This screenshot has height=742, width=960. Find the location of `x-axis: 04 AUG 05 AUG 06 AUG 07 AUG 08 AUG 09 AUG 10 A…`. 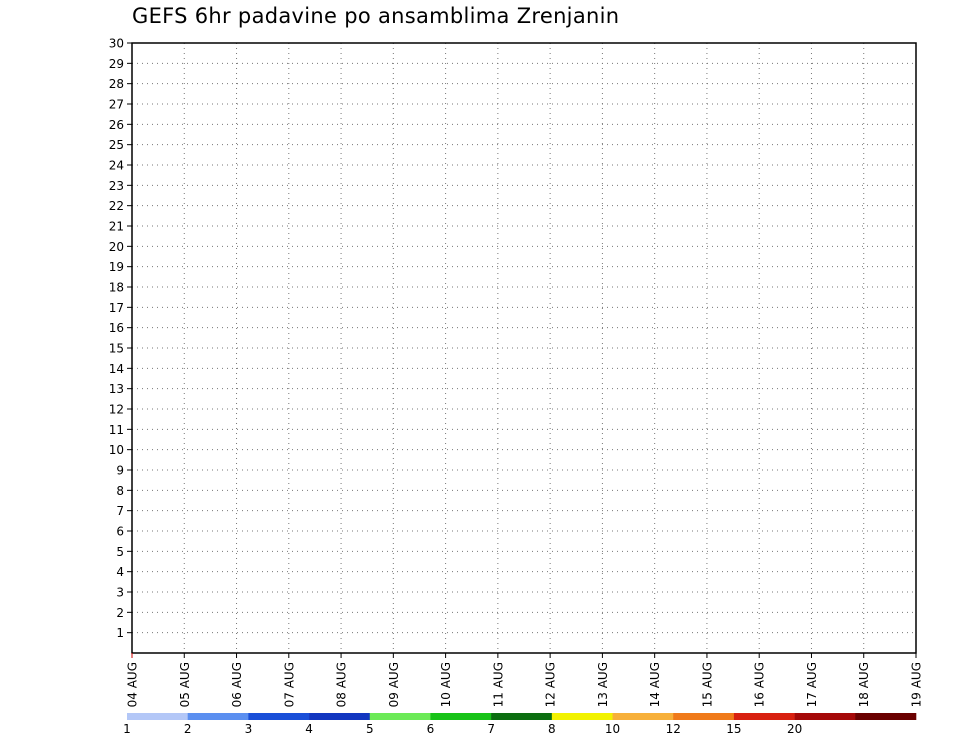

x-axis: 04 AUG 05 AUG 06 AUG 07 AUG 08 AUG 09 AUG 10 A… is located at coordinates (525, 680).